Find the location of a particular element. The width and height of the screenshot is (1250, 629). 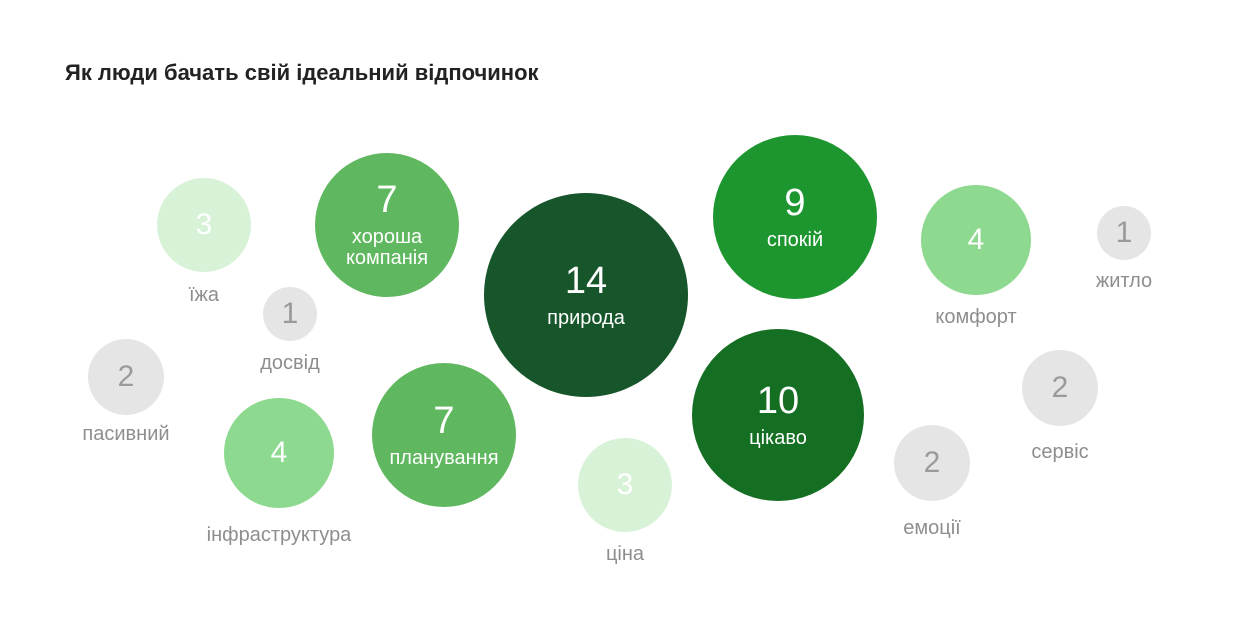

bubble-label-сервіс: сервіс is located at coordinates (1060, 452).